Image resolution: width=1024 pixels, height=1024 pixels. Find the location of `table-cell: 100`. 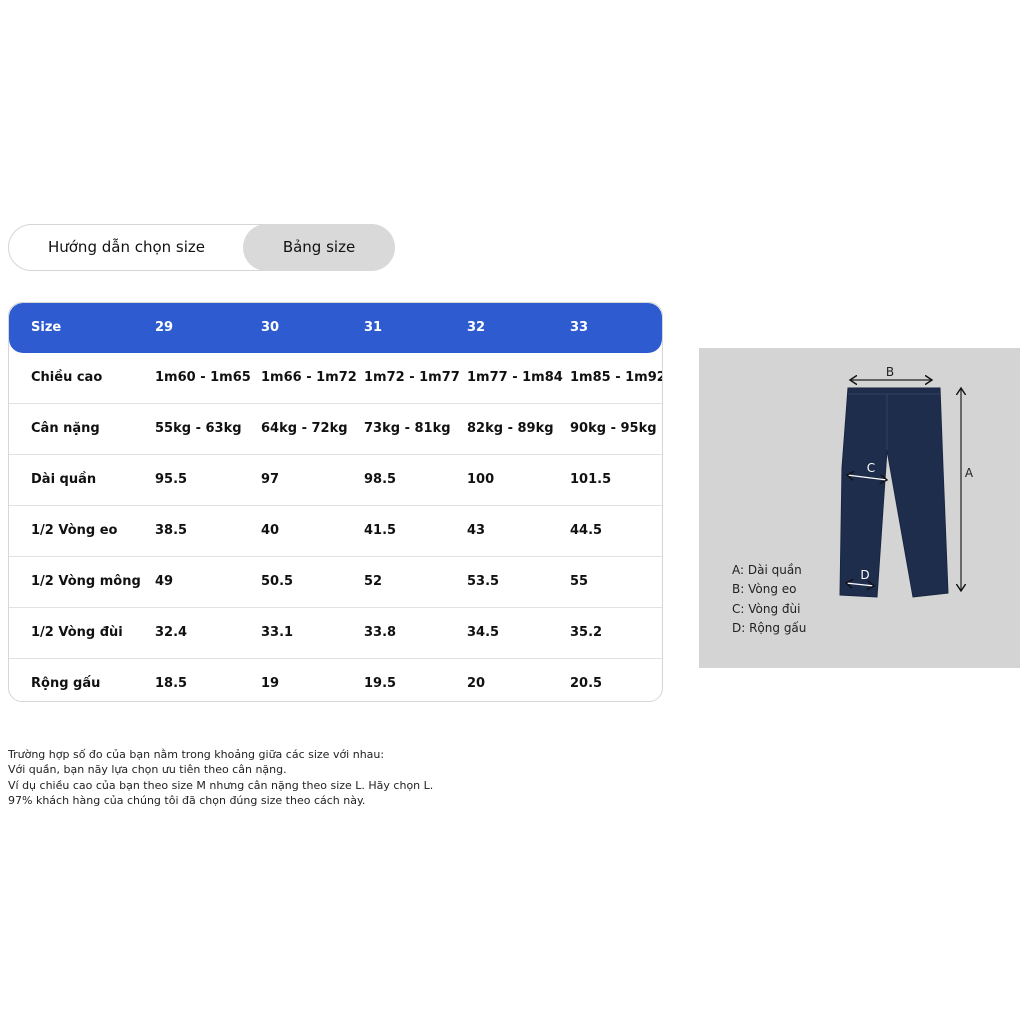

table-cell: 100 is located at coordinates (481, 479).